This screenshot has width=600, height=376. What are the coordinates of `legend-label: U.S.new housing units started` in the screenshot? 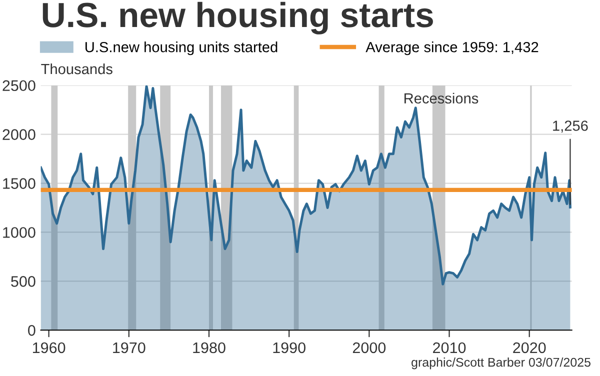 It's located at (182, 49).